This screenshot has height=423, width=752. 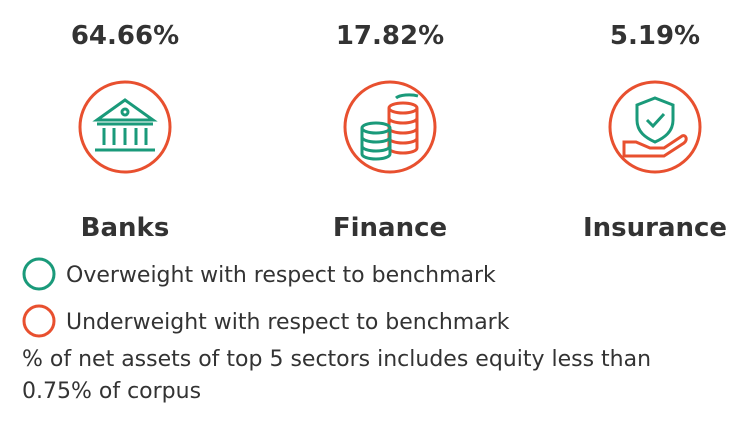 I want to click on sector-share: 5.19%, so click(x=655, y=36).